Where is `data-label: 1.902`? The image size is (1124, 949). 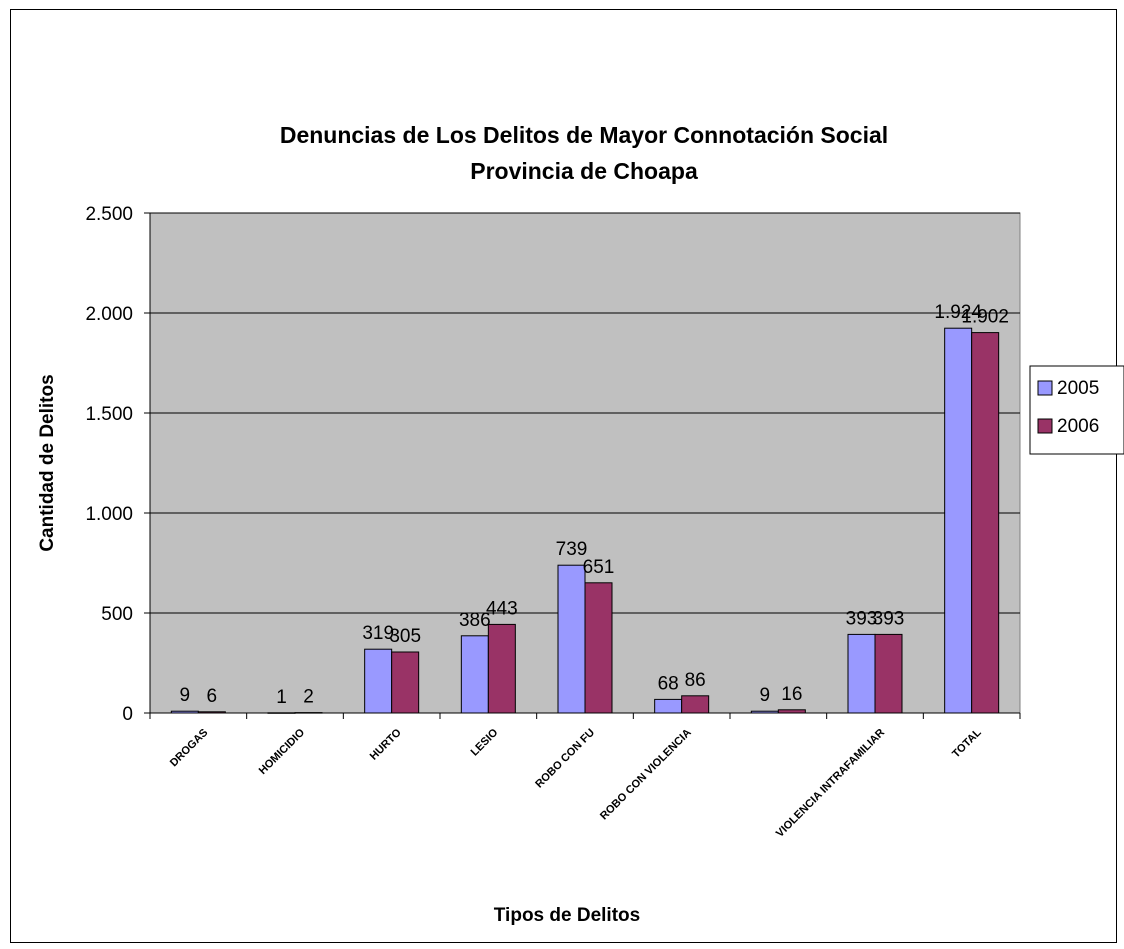
data-label: 1.902 is located at coordinates (985, 317).